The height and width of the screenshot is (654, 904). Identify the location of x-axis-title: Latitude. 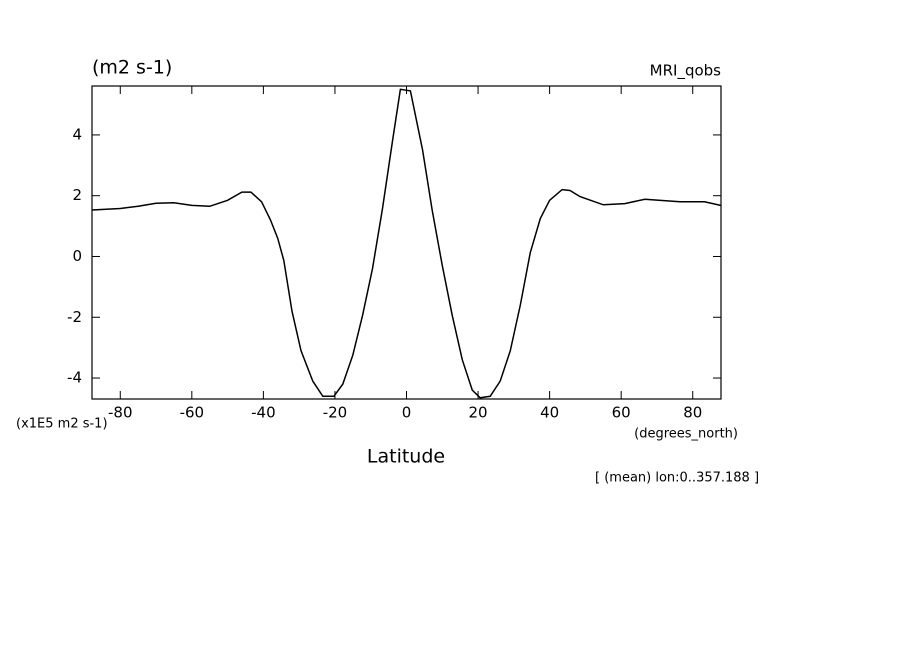
(406, 457).